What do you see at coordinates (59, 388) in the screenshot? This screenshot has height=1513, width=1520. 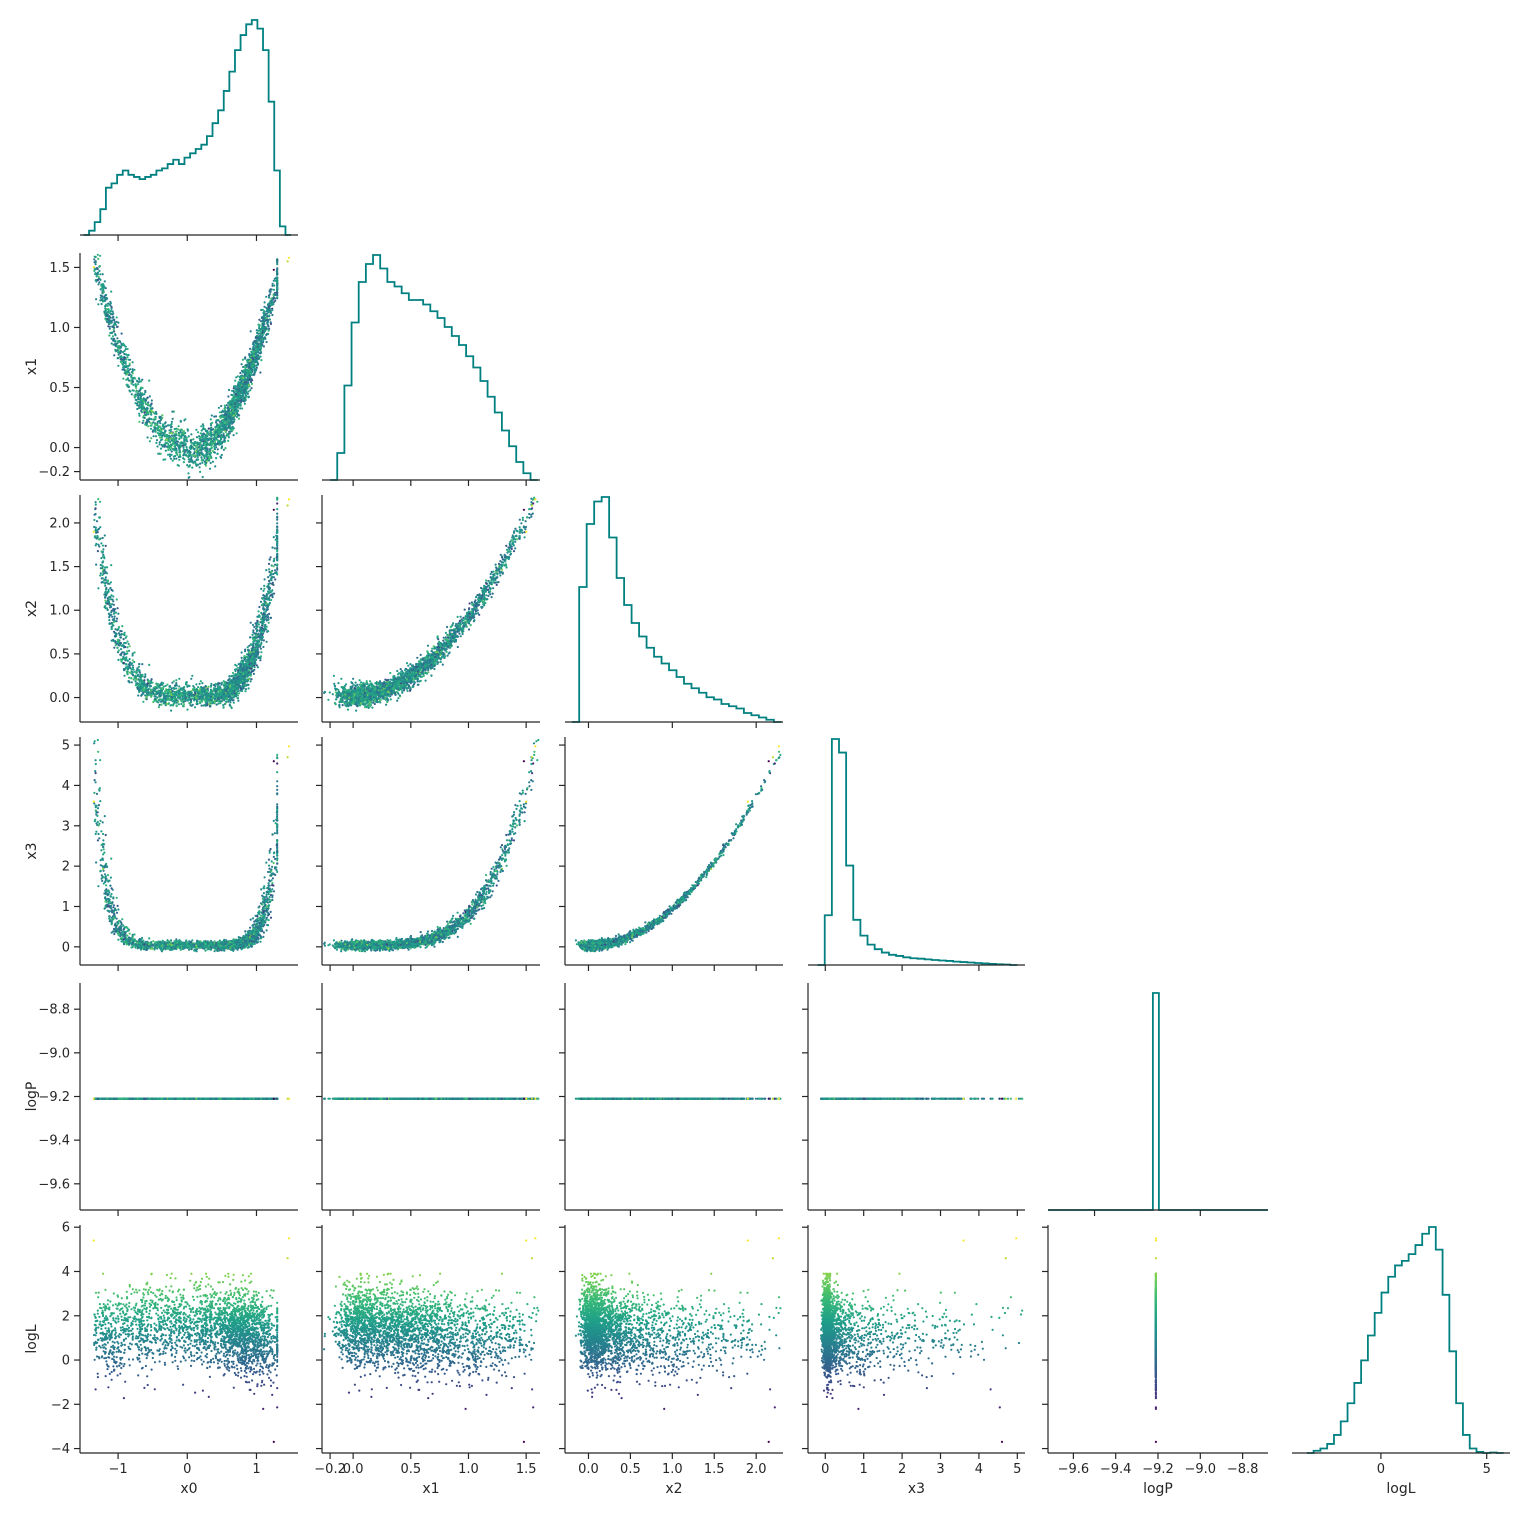 I see `y-tick-label: 0.5` at bounding box center [59, 388].